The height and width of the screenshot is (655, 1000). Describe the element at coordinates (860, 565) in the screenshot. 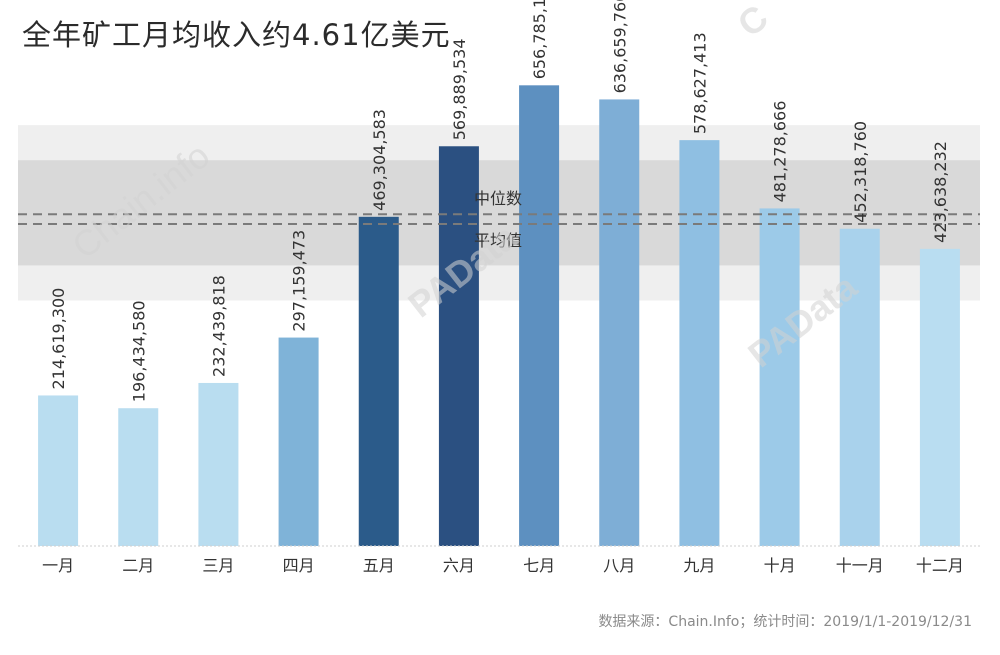

I see `category-label-11: 十一月` at that location.